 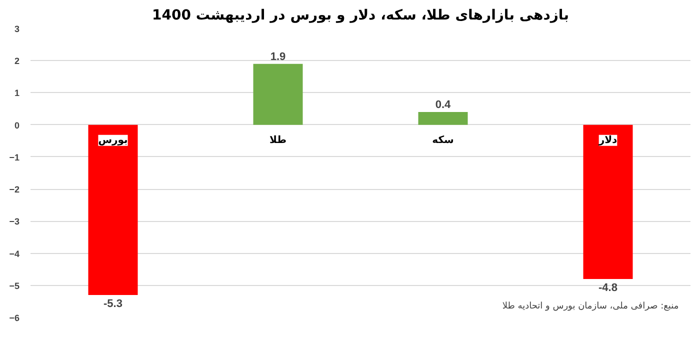 What do you see at coordinates (590, 307) in the screenshot?
I see `annotation: منبع: صرافی ملی، سازمان بورس و اتحادیه طلا` at bounding box center [590, 307].